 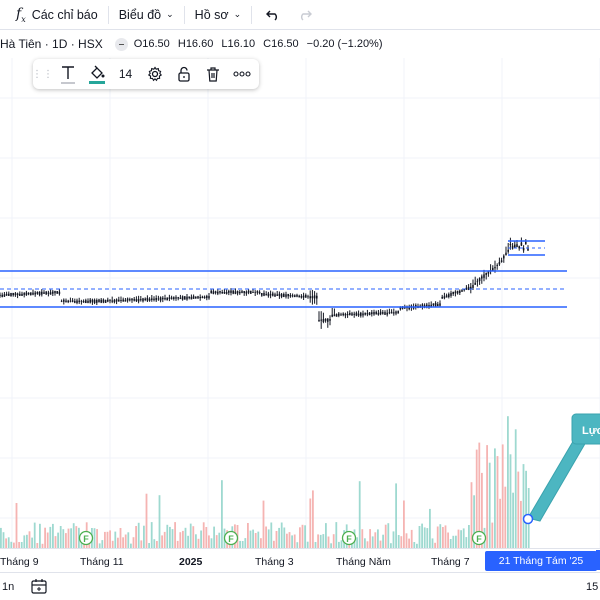 What do you see at coordinates (528, 519) in the screenshot?
I see `callout-anchor-handle` at bounding box center [528, 519].